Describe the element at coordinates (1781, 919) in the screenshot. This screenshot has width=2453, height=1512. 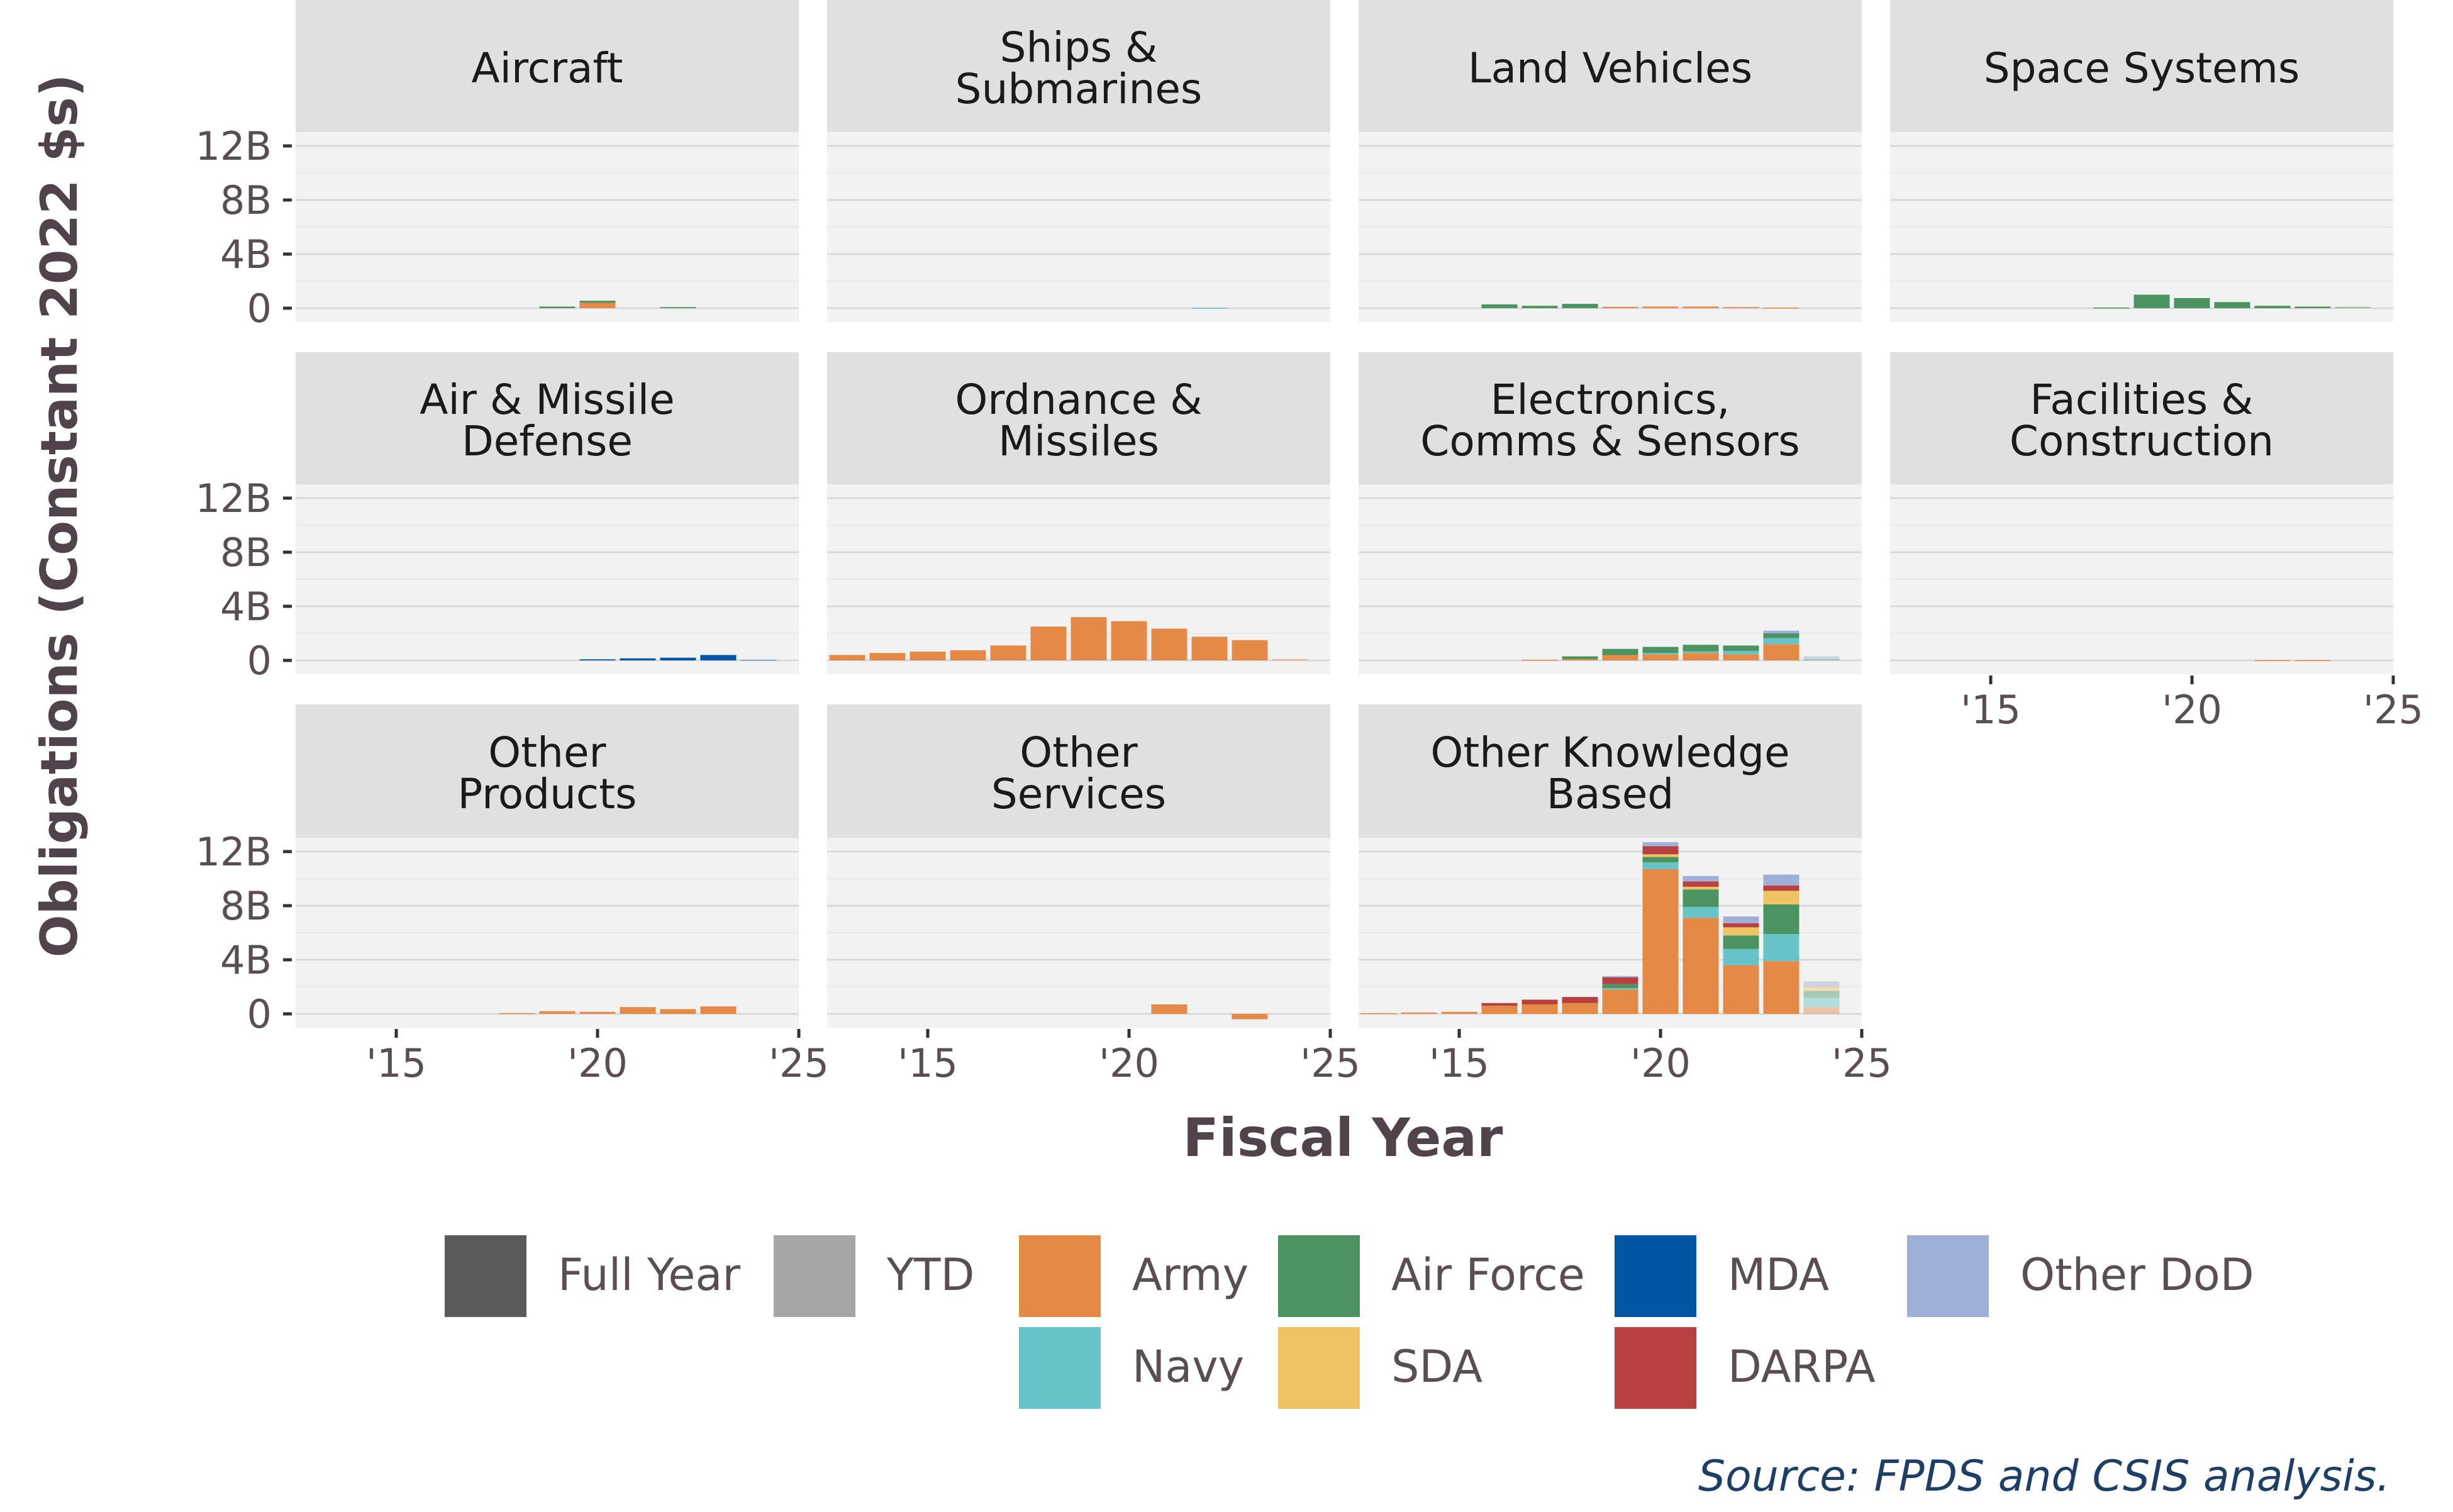
I see `bar-segment-air-force-2023` at that location.